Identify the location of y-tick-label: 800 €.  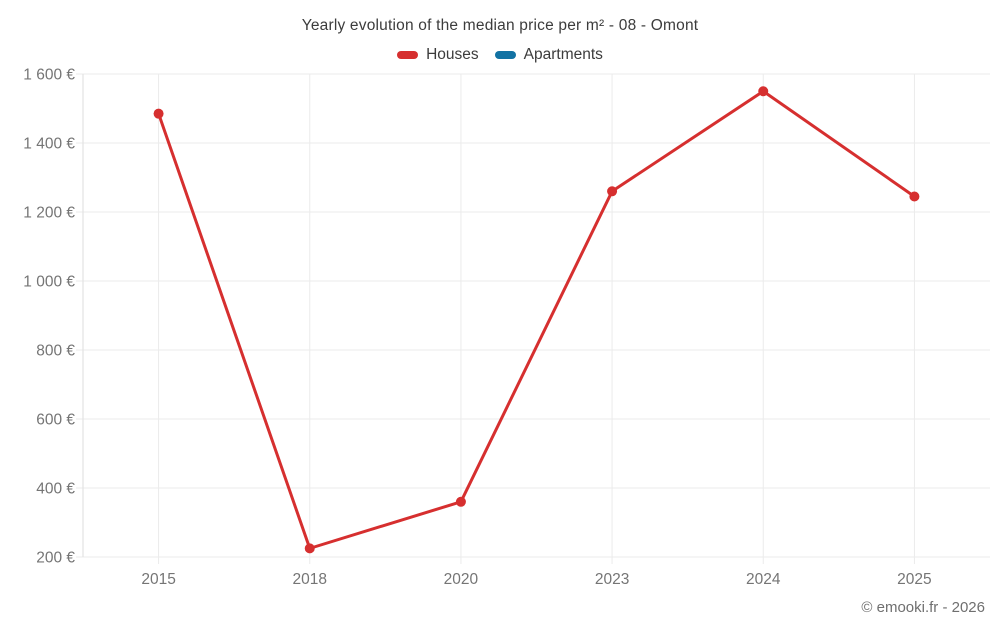
(55, 351).